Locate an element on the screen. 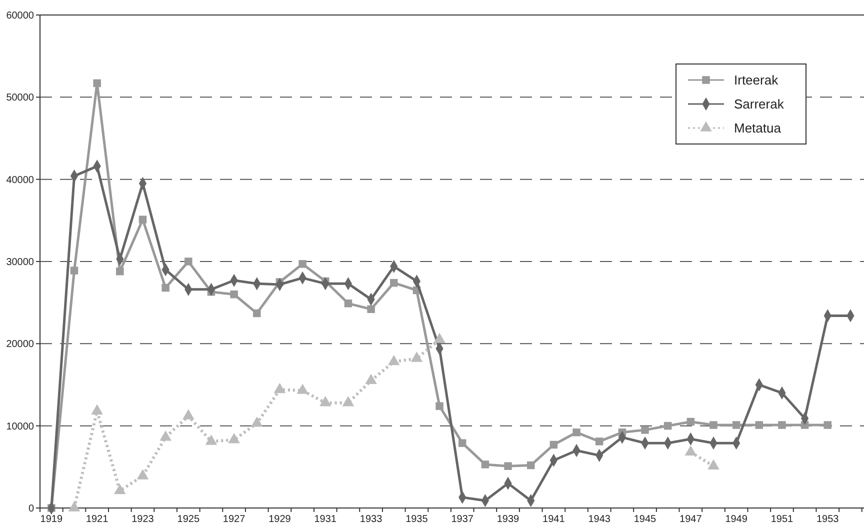 The width and height of the screenshot is (864, 529). x-tick-label: 1947 is located at coordinates (691, 519).